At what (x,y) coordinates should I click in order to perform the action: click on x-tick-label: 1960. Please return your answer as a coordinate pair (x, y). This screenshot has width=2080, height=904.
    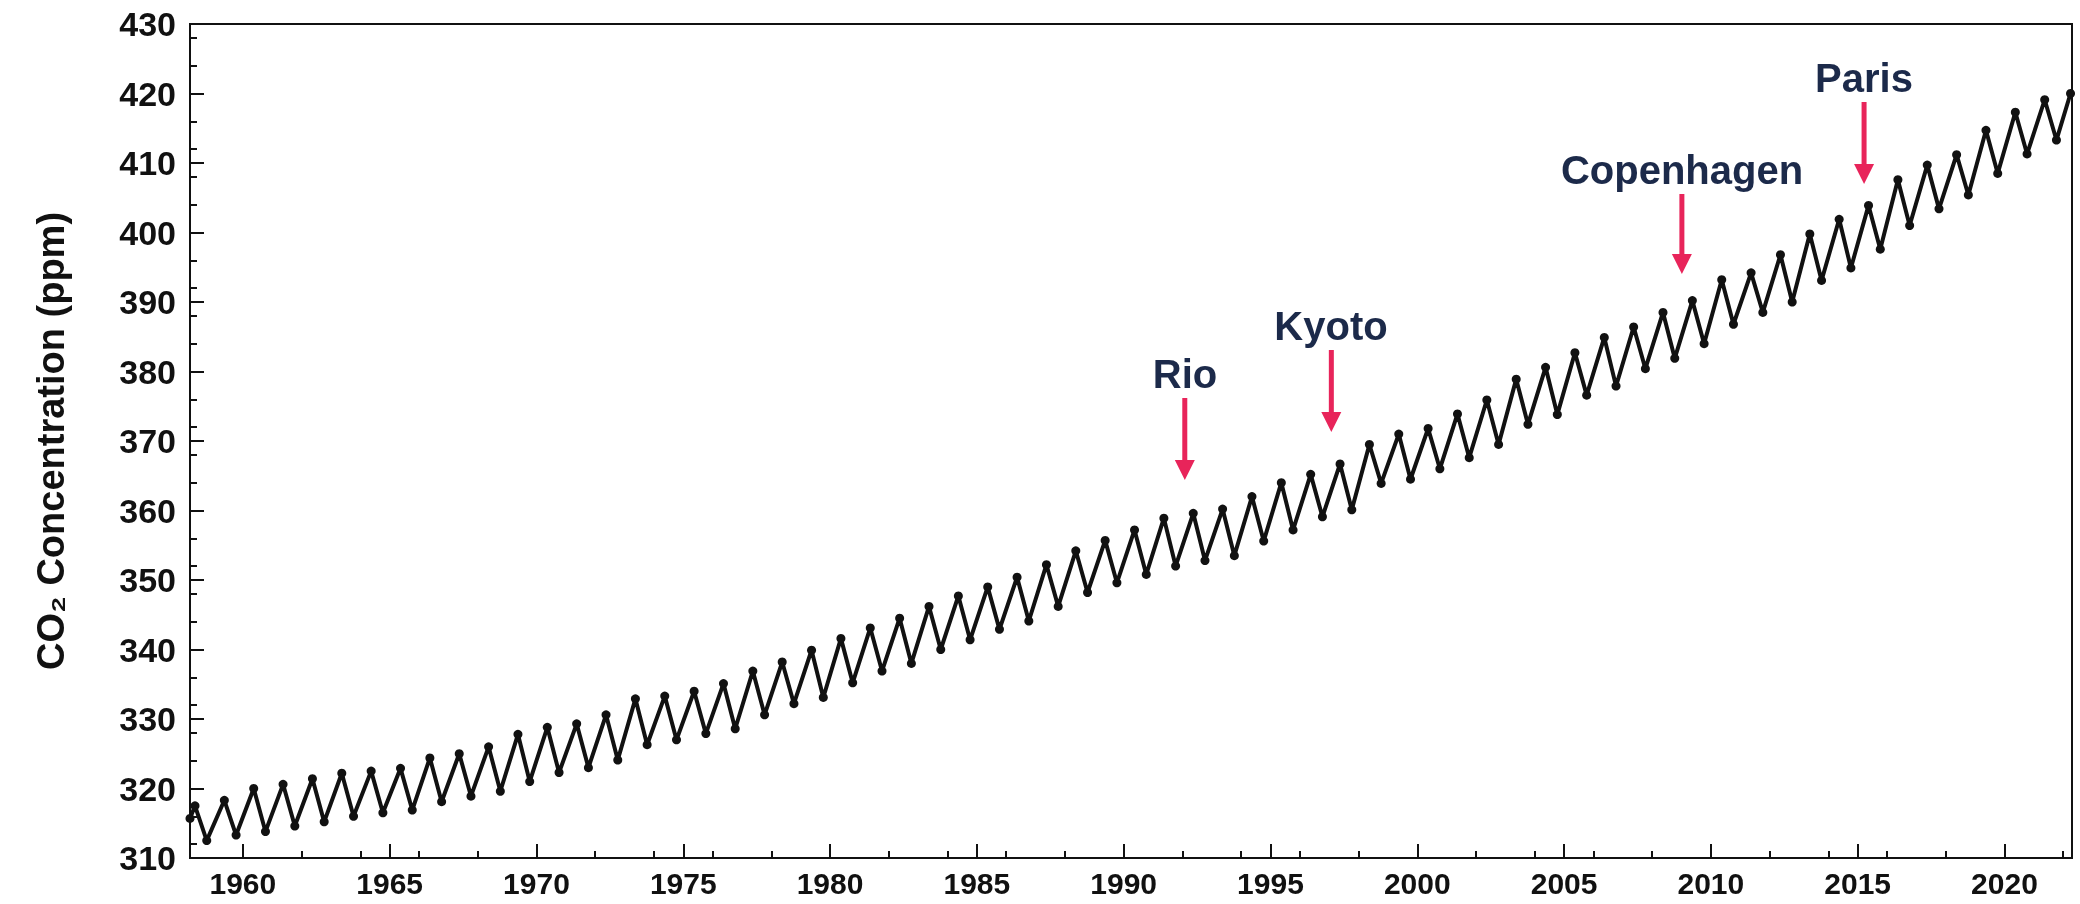
    Looking at the image, I should click on (243, 883).